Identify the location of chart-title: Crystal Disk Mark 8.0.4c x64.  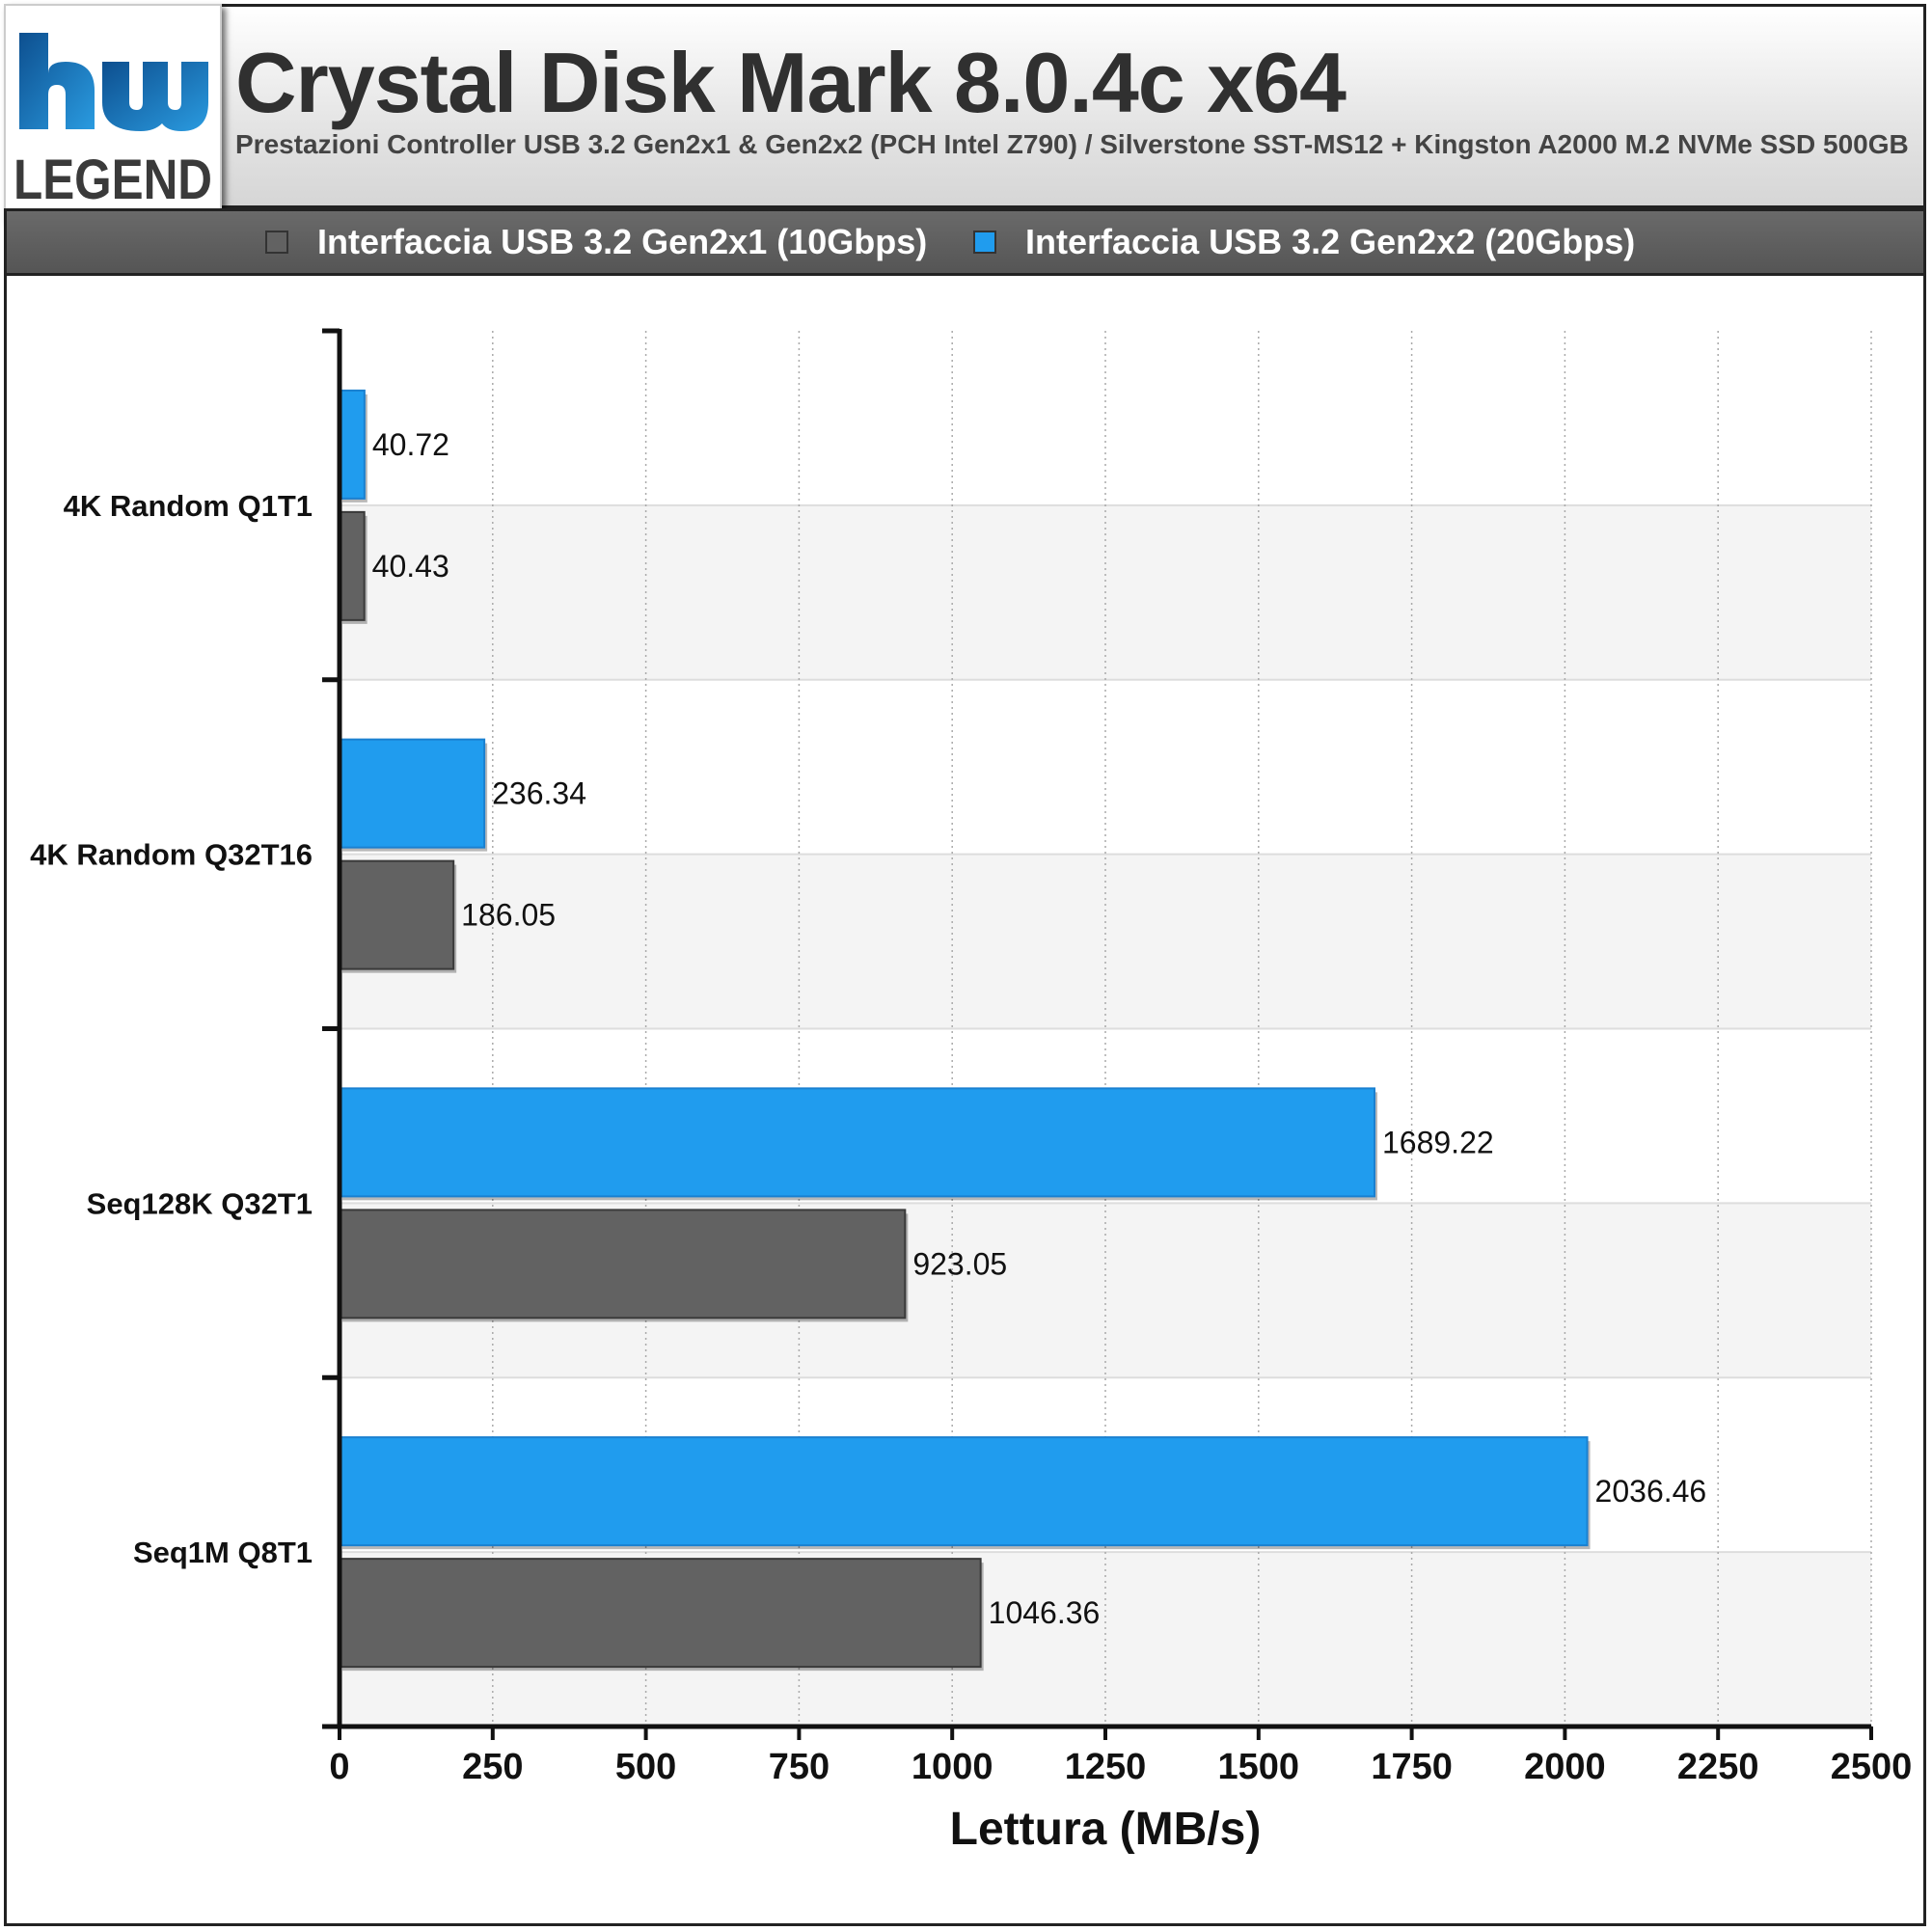
(791, 82).